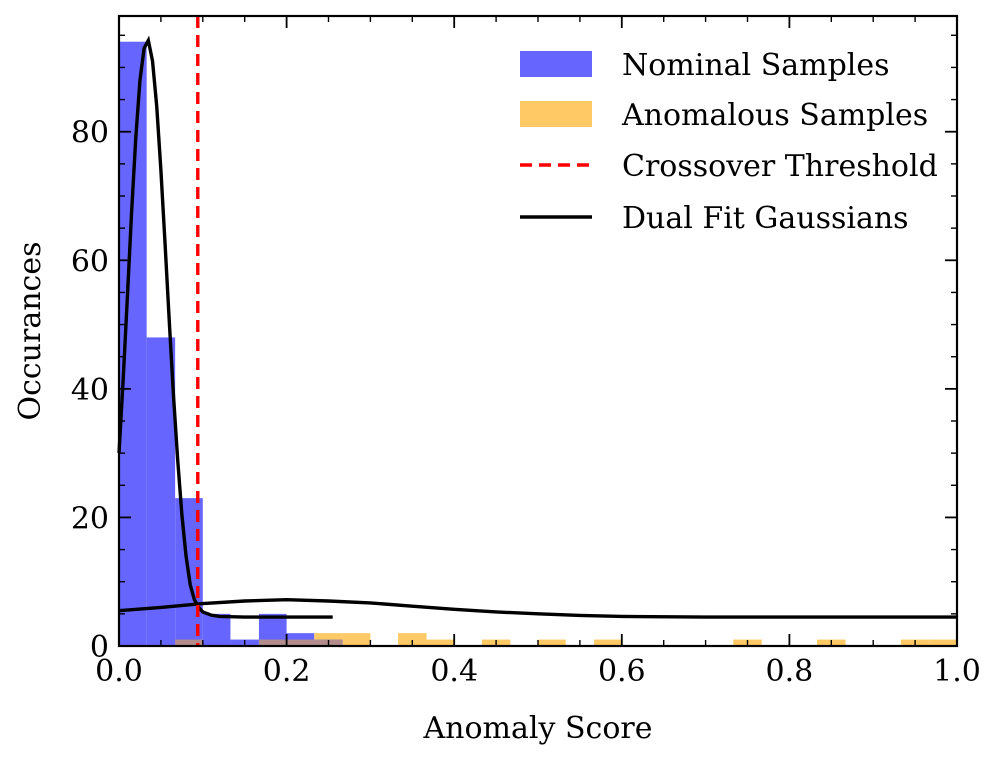 This screenshot has width=997, height=762. I want to click on y-axis-label: Occurances, so click(30, 330).